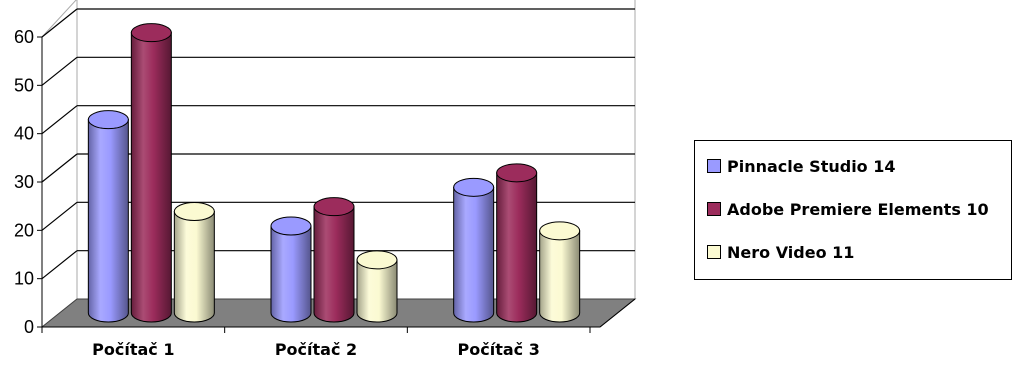  What do you see at coordinates (24, 37) in the screenshot?
I see `y-tick-label-6: 60` at bounding box center [24, 37].